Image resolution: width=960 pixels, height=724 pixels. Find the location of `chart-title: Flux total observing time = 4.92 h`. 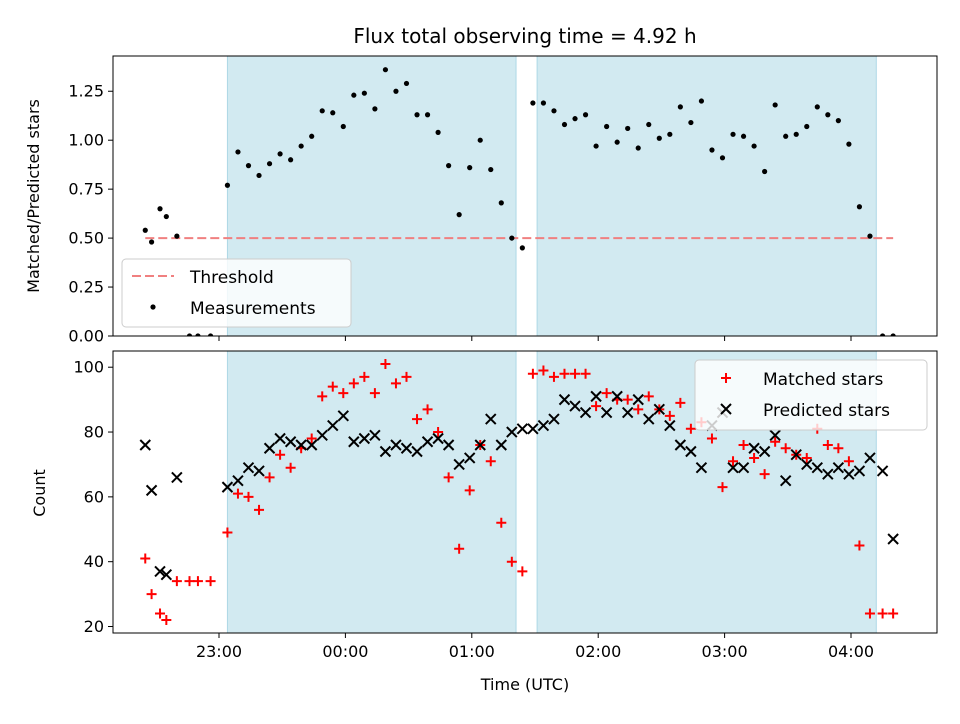

chart-title: Flux total observing time = 4.92 h is located at coordinates (524, 36).